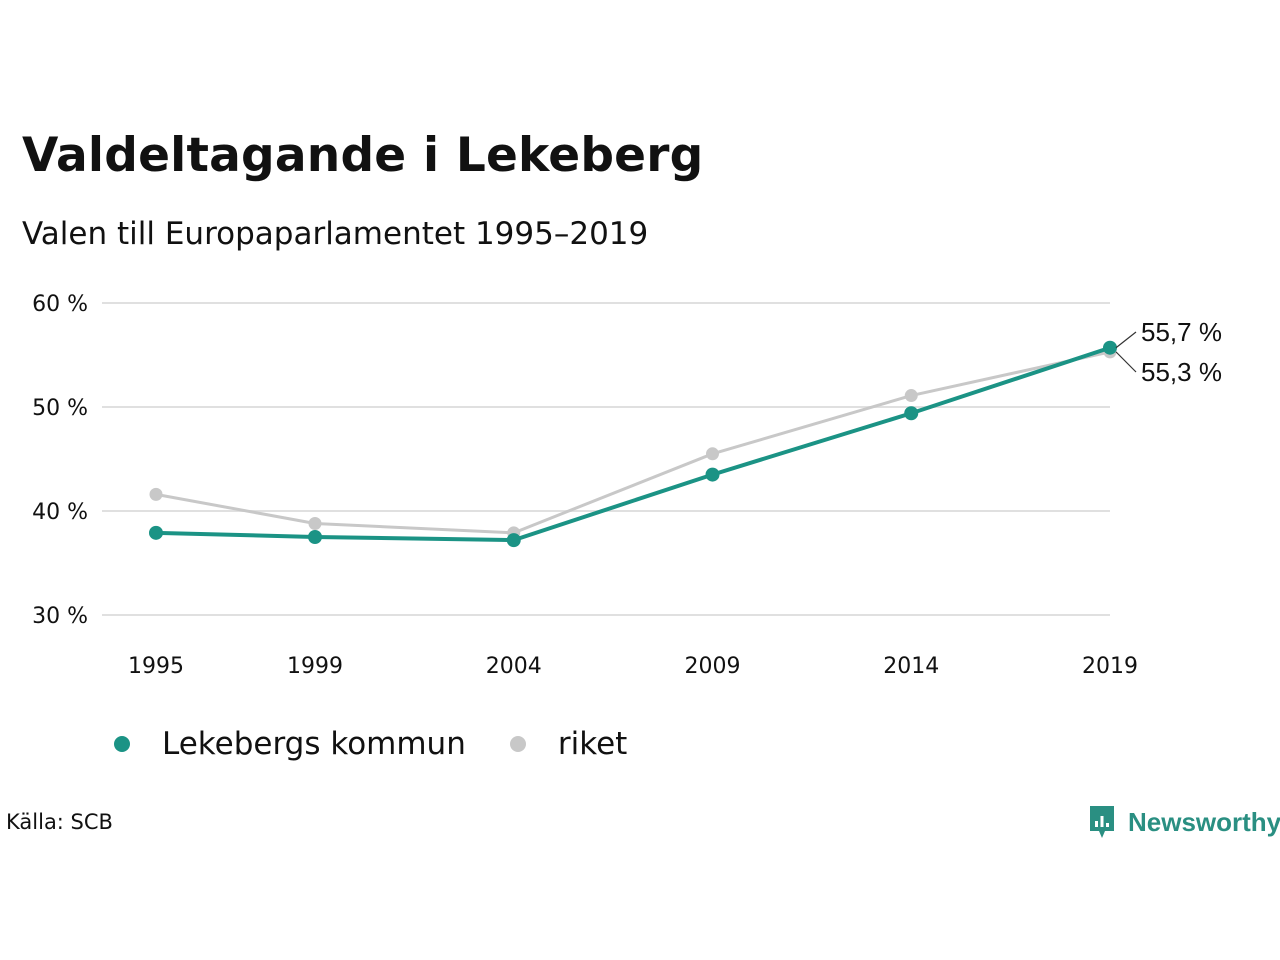 The image size is (1280, 960). What do you see at coordinates (60, 460) in the screenshot?
I see `y-axis-labels: 30 % 40 % 50 % 60 %` at bounding box center [60, 460].